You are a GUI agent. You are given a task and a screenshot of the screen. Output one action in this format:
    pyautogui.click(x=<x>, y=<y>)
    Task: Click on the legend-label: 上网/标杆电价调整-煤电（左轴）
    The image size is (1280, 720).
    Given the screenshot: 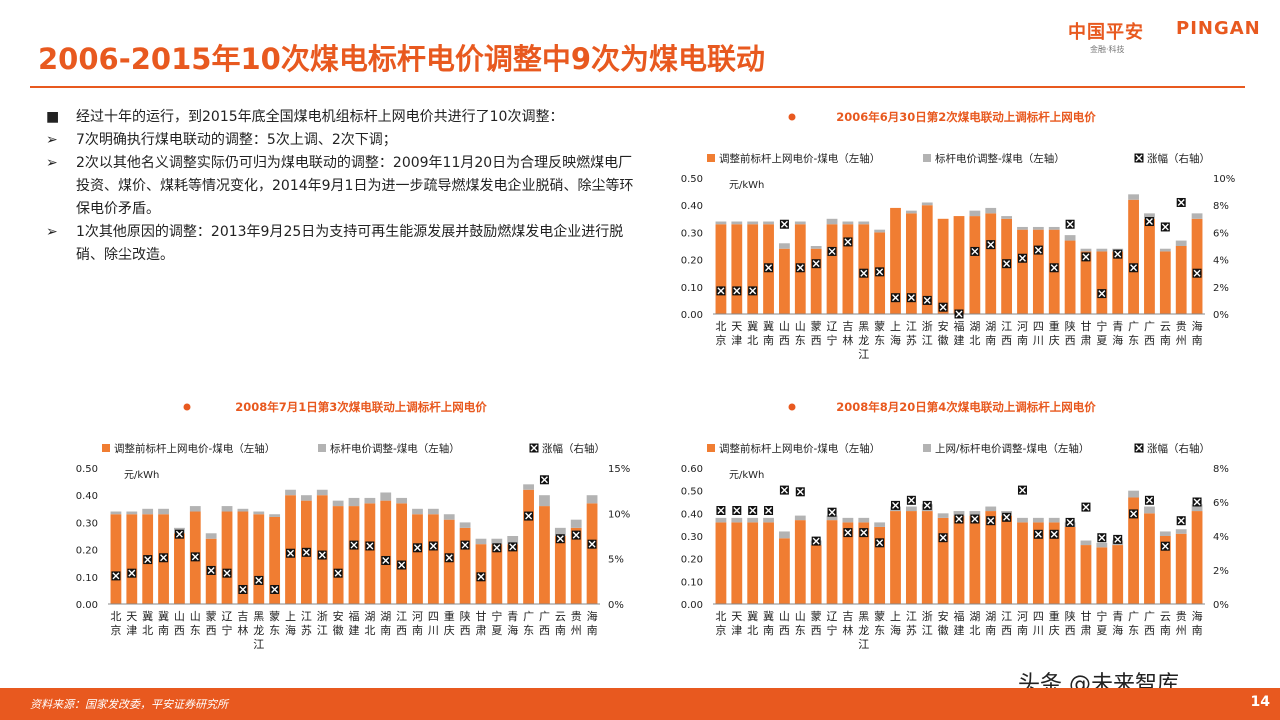 What is the action you would take?
    pyautogui.click(x=1012, y=448)
    